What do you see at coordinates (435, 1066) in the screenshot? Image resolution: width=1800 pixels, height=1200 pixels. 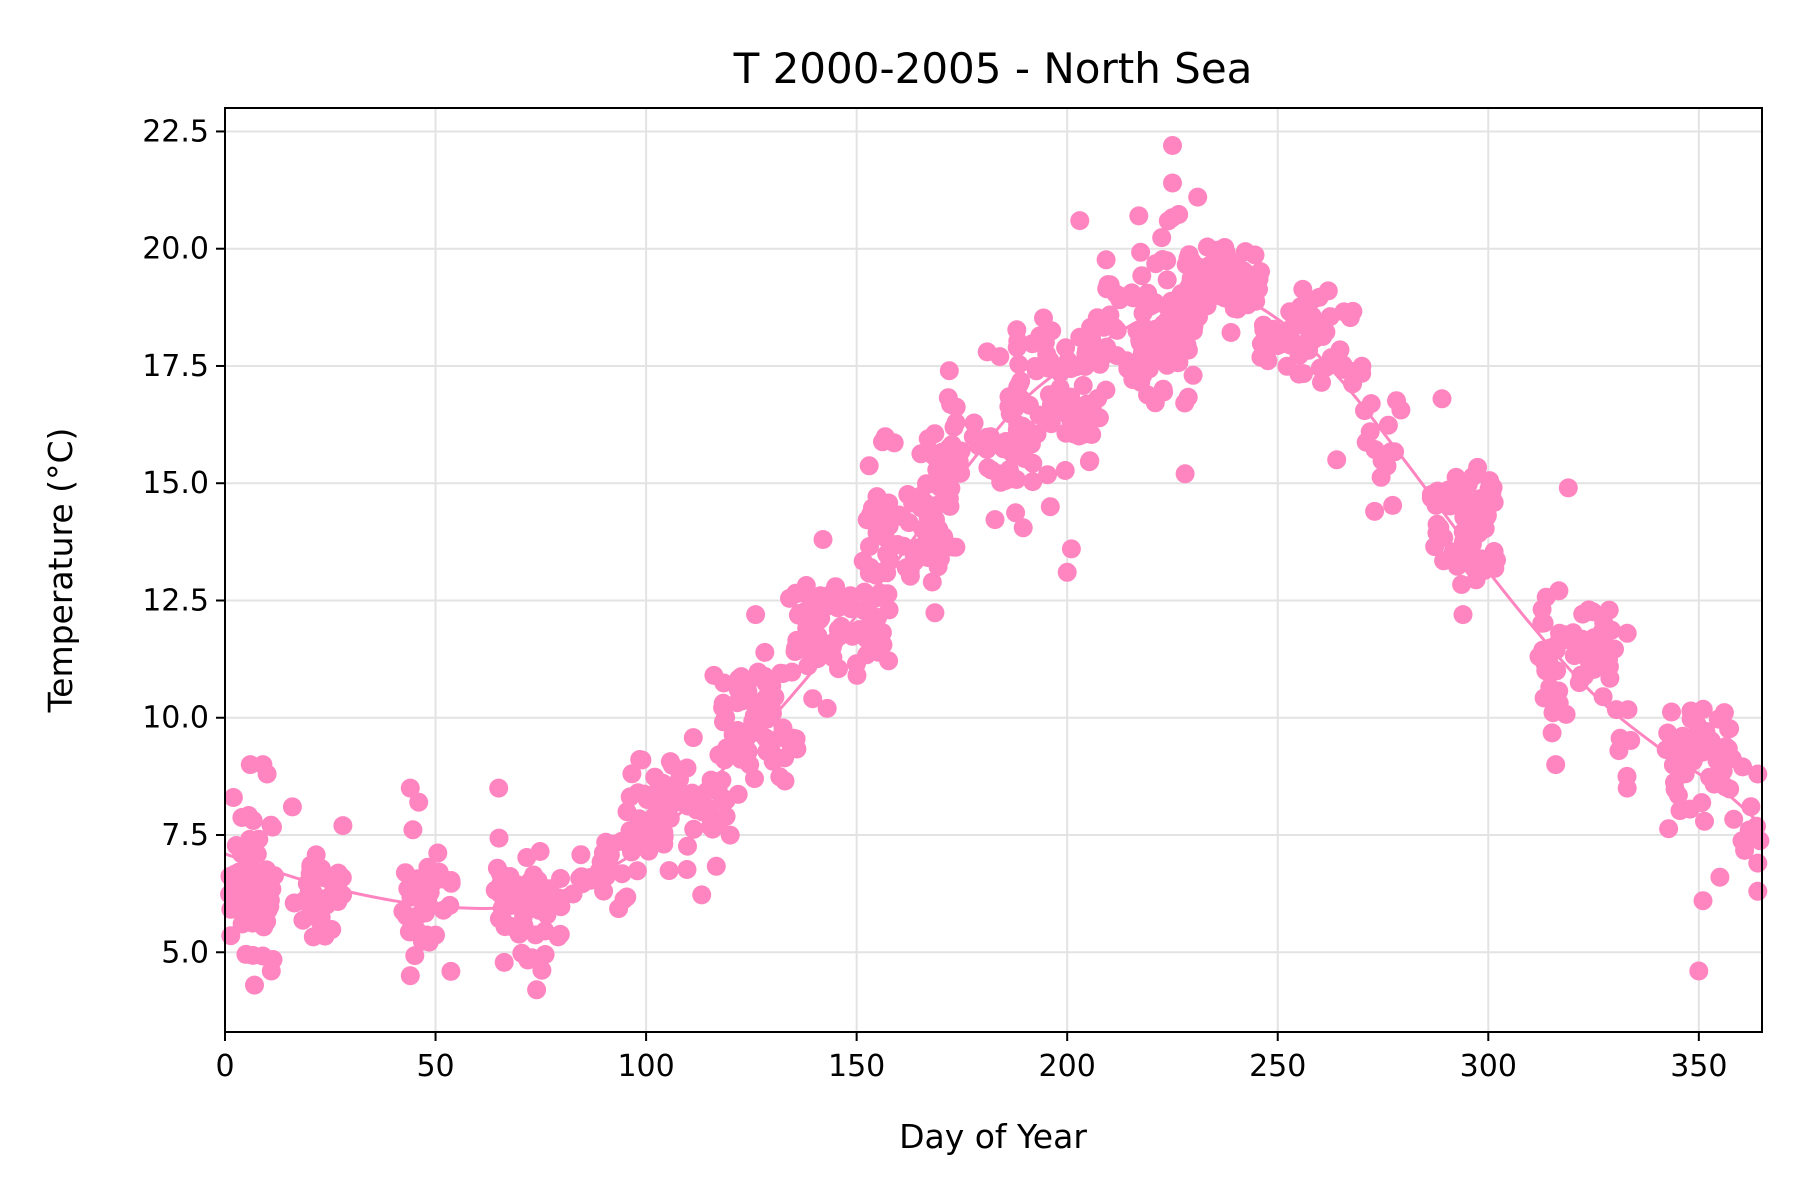 I see `x-tick-label: 50` at bounding box center [435, 1066].